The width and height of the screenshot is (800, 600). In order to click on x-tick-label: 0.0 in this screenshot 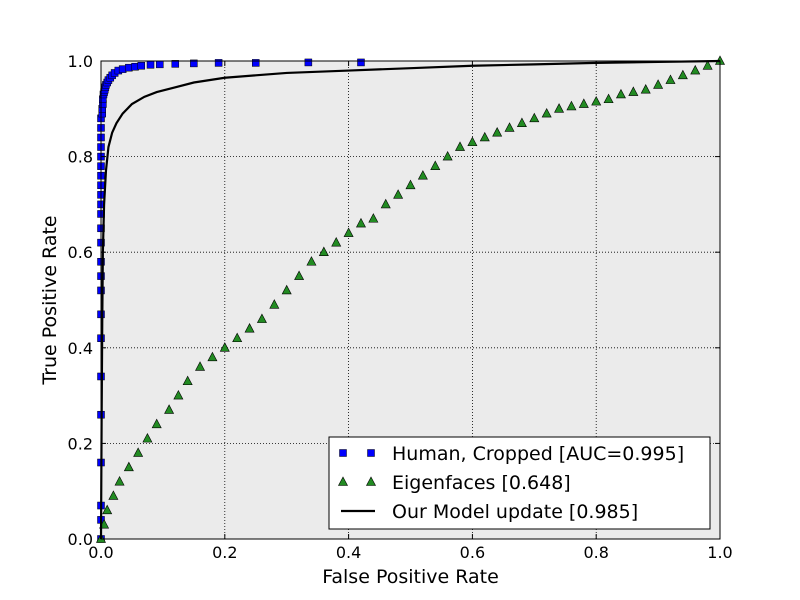, I will do `click(100, 552)`.